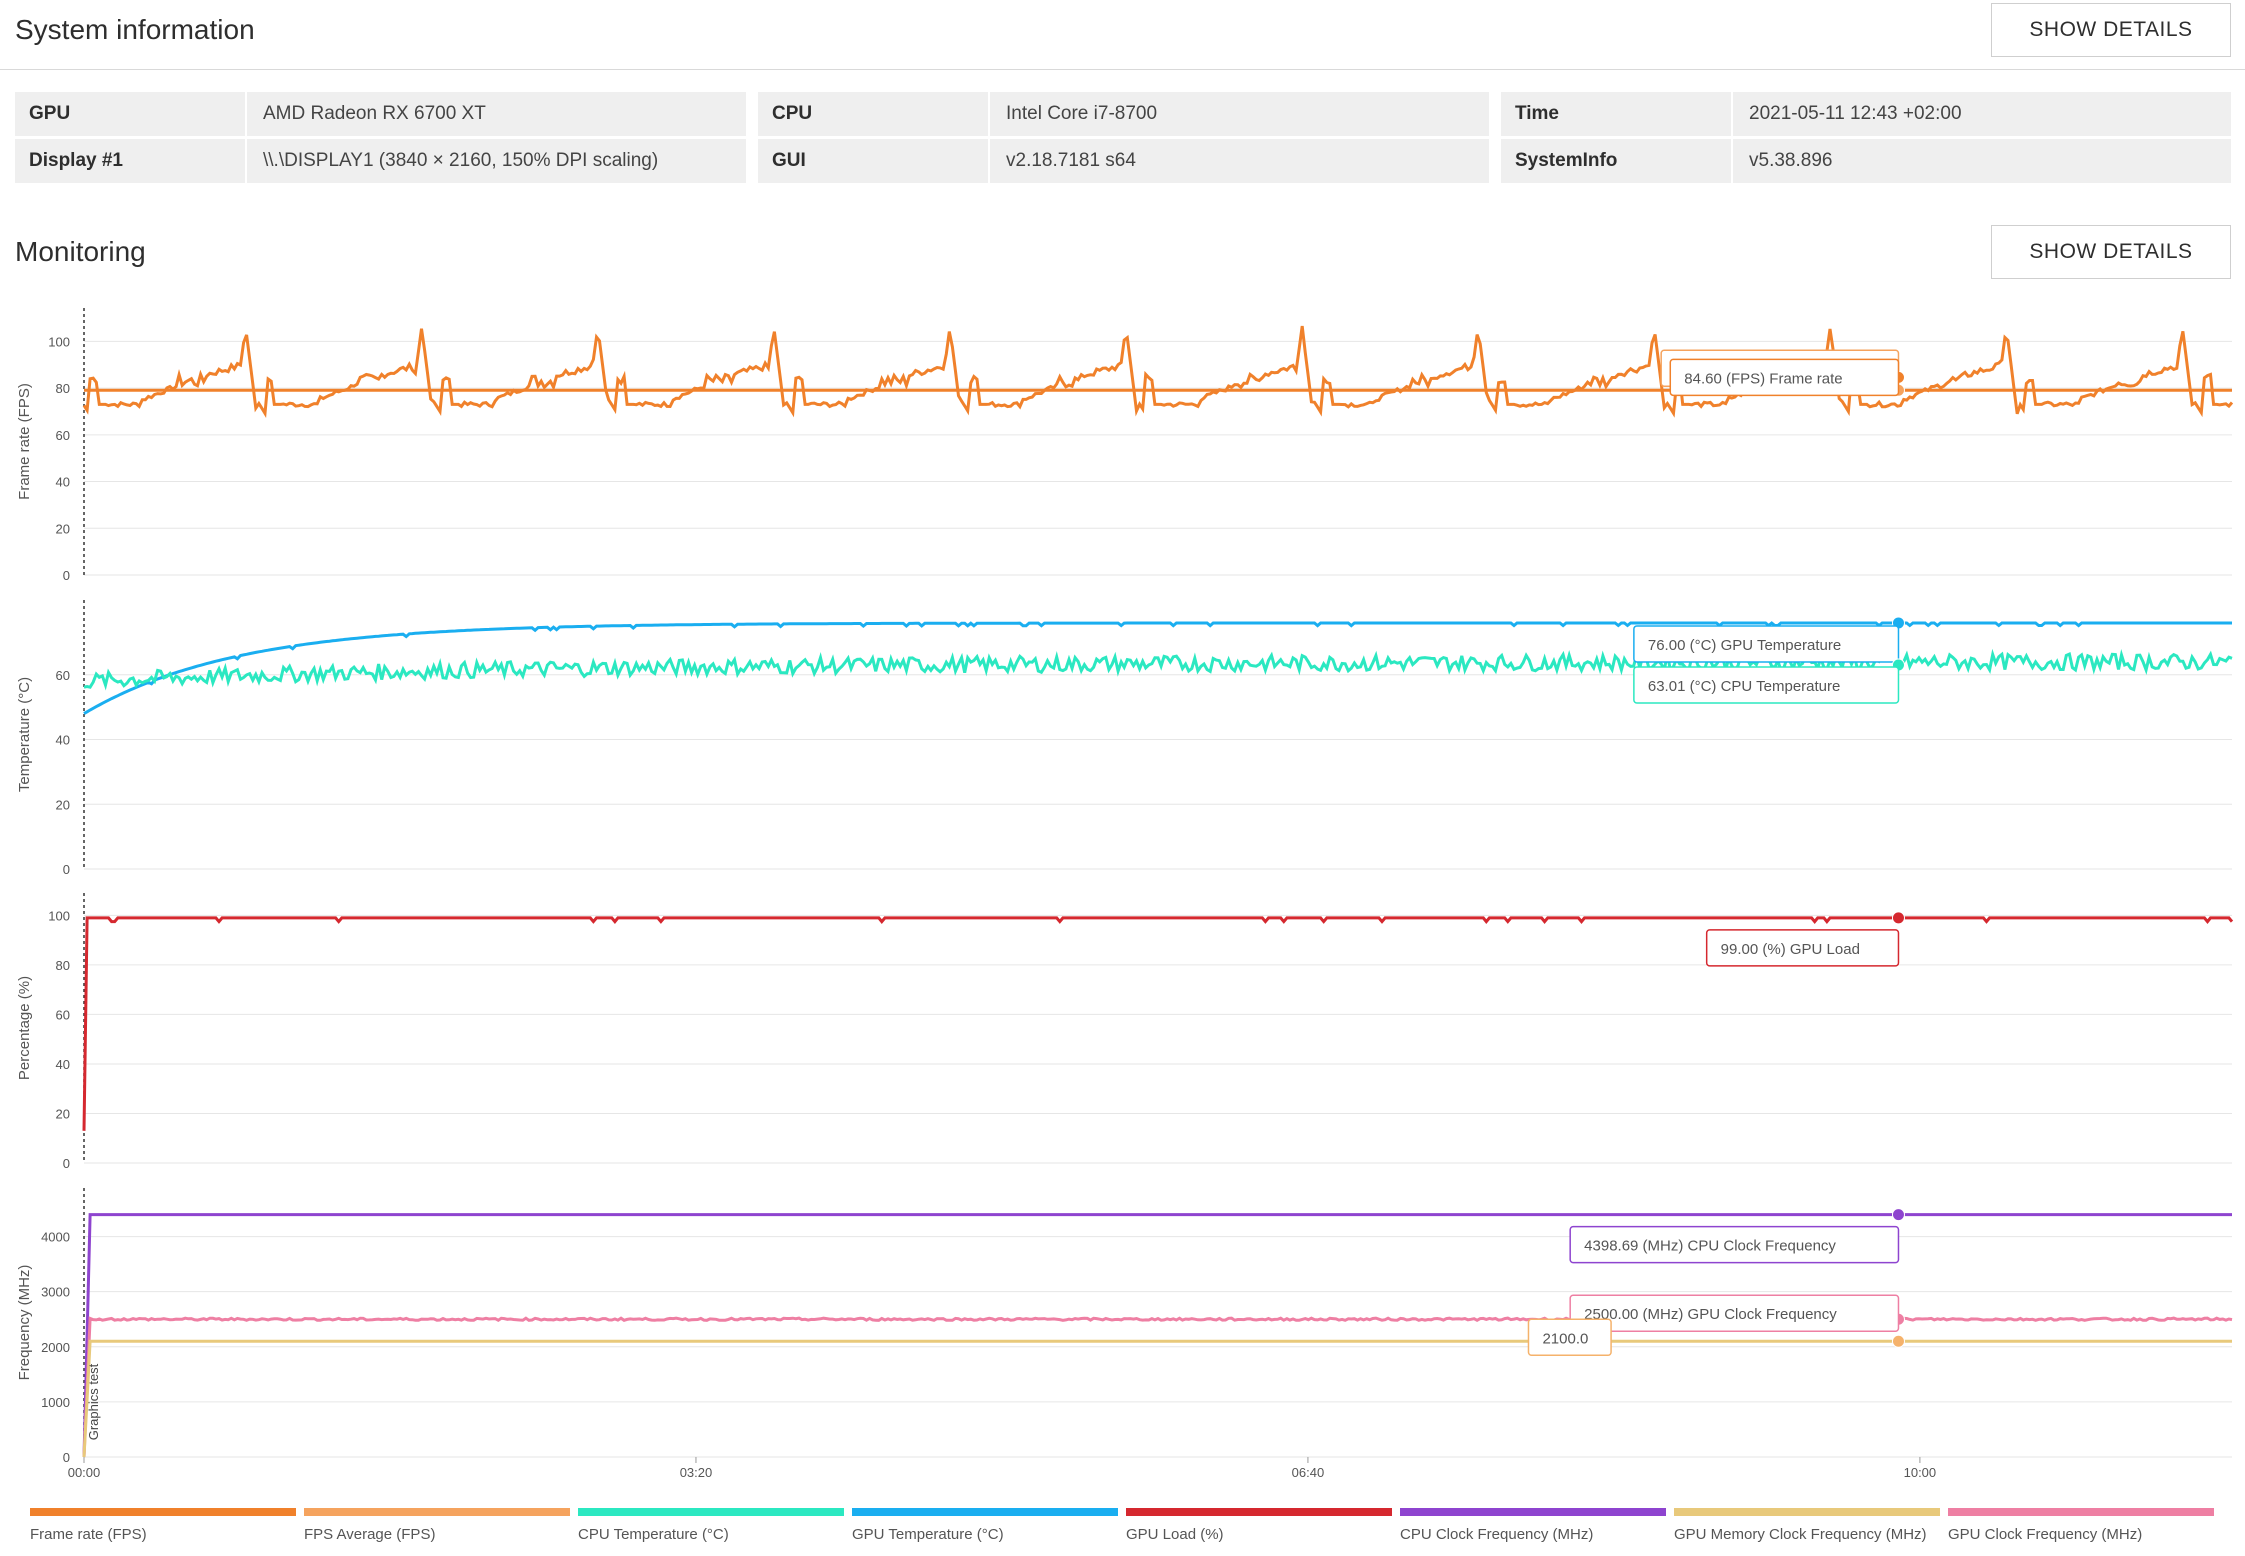  I want to click on y-axis-label: Percentage (%), so click(24, 1028).